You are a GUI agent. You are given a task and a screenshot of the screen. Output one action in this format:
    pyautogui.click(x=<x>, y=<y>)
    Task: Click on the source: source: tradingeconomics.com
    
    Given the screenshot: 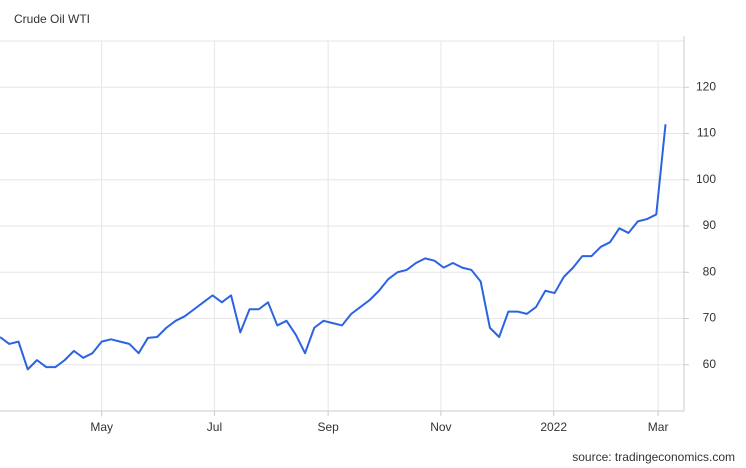 What is the action you would take?
    pyautogui.click(x=653, y=457)
    